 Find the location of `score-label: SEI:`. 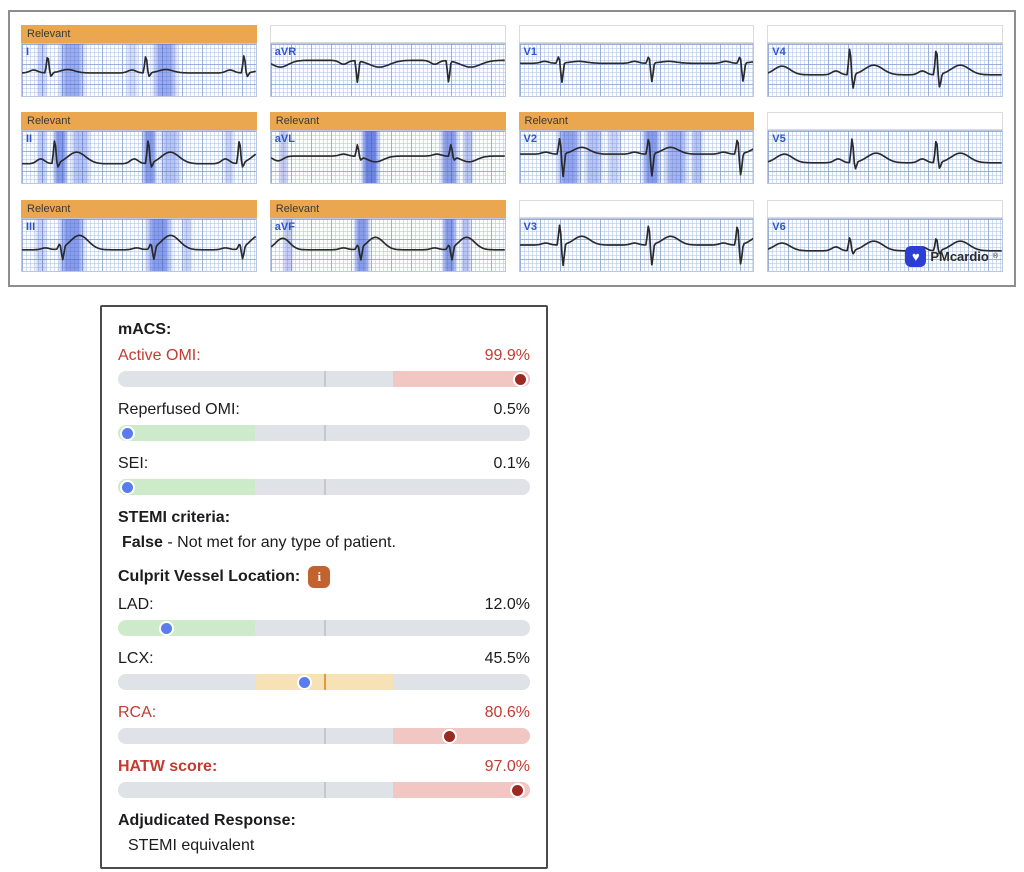

score-label: SEI: is located at coordinates (133, 463).